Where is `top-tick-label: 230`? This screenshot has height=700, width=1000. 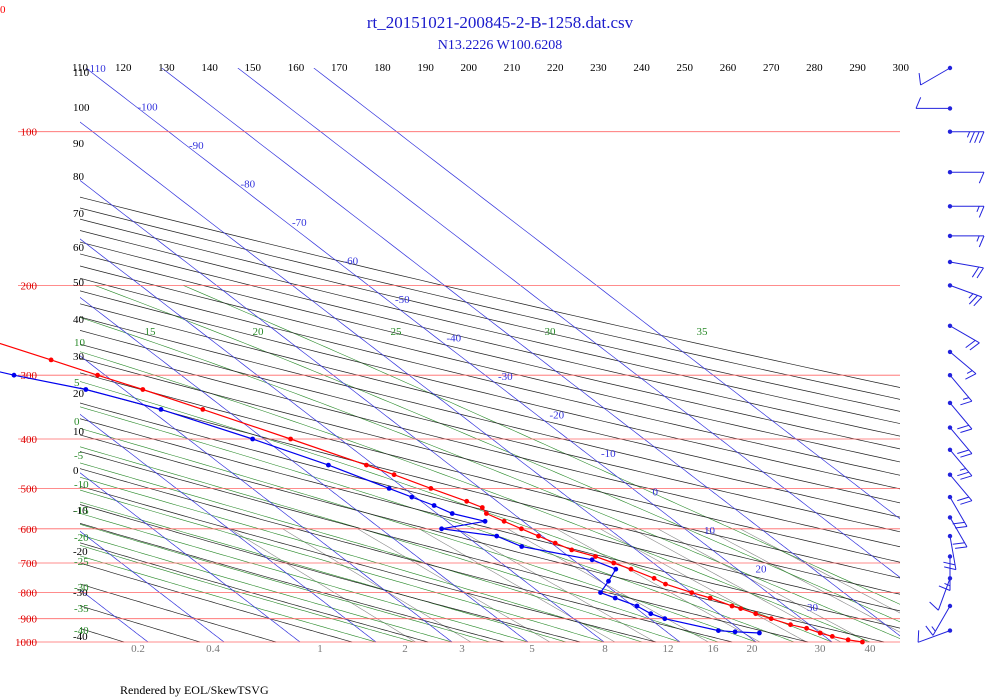
top-tick-label: 230 is located at coordinates (598, 68).